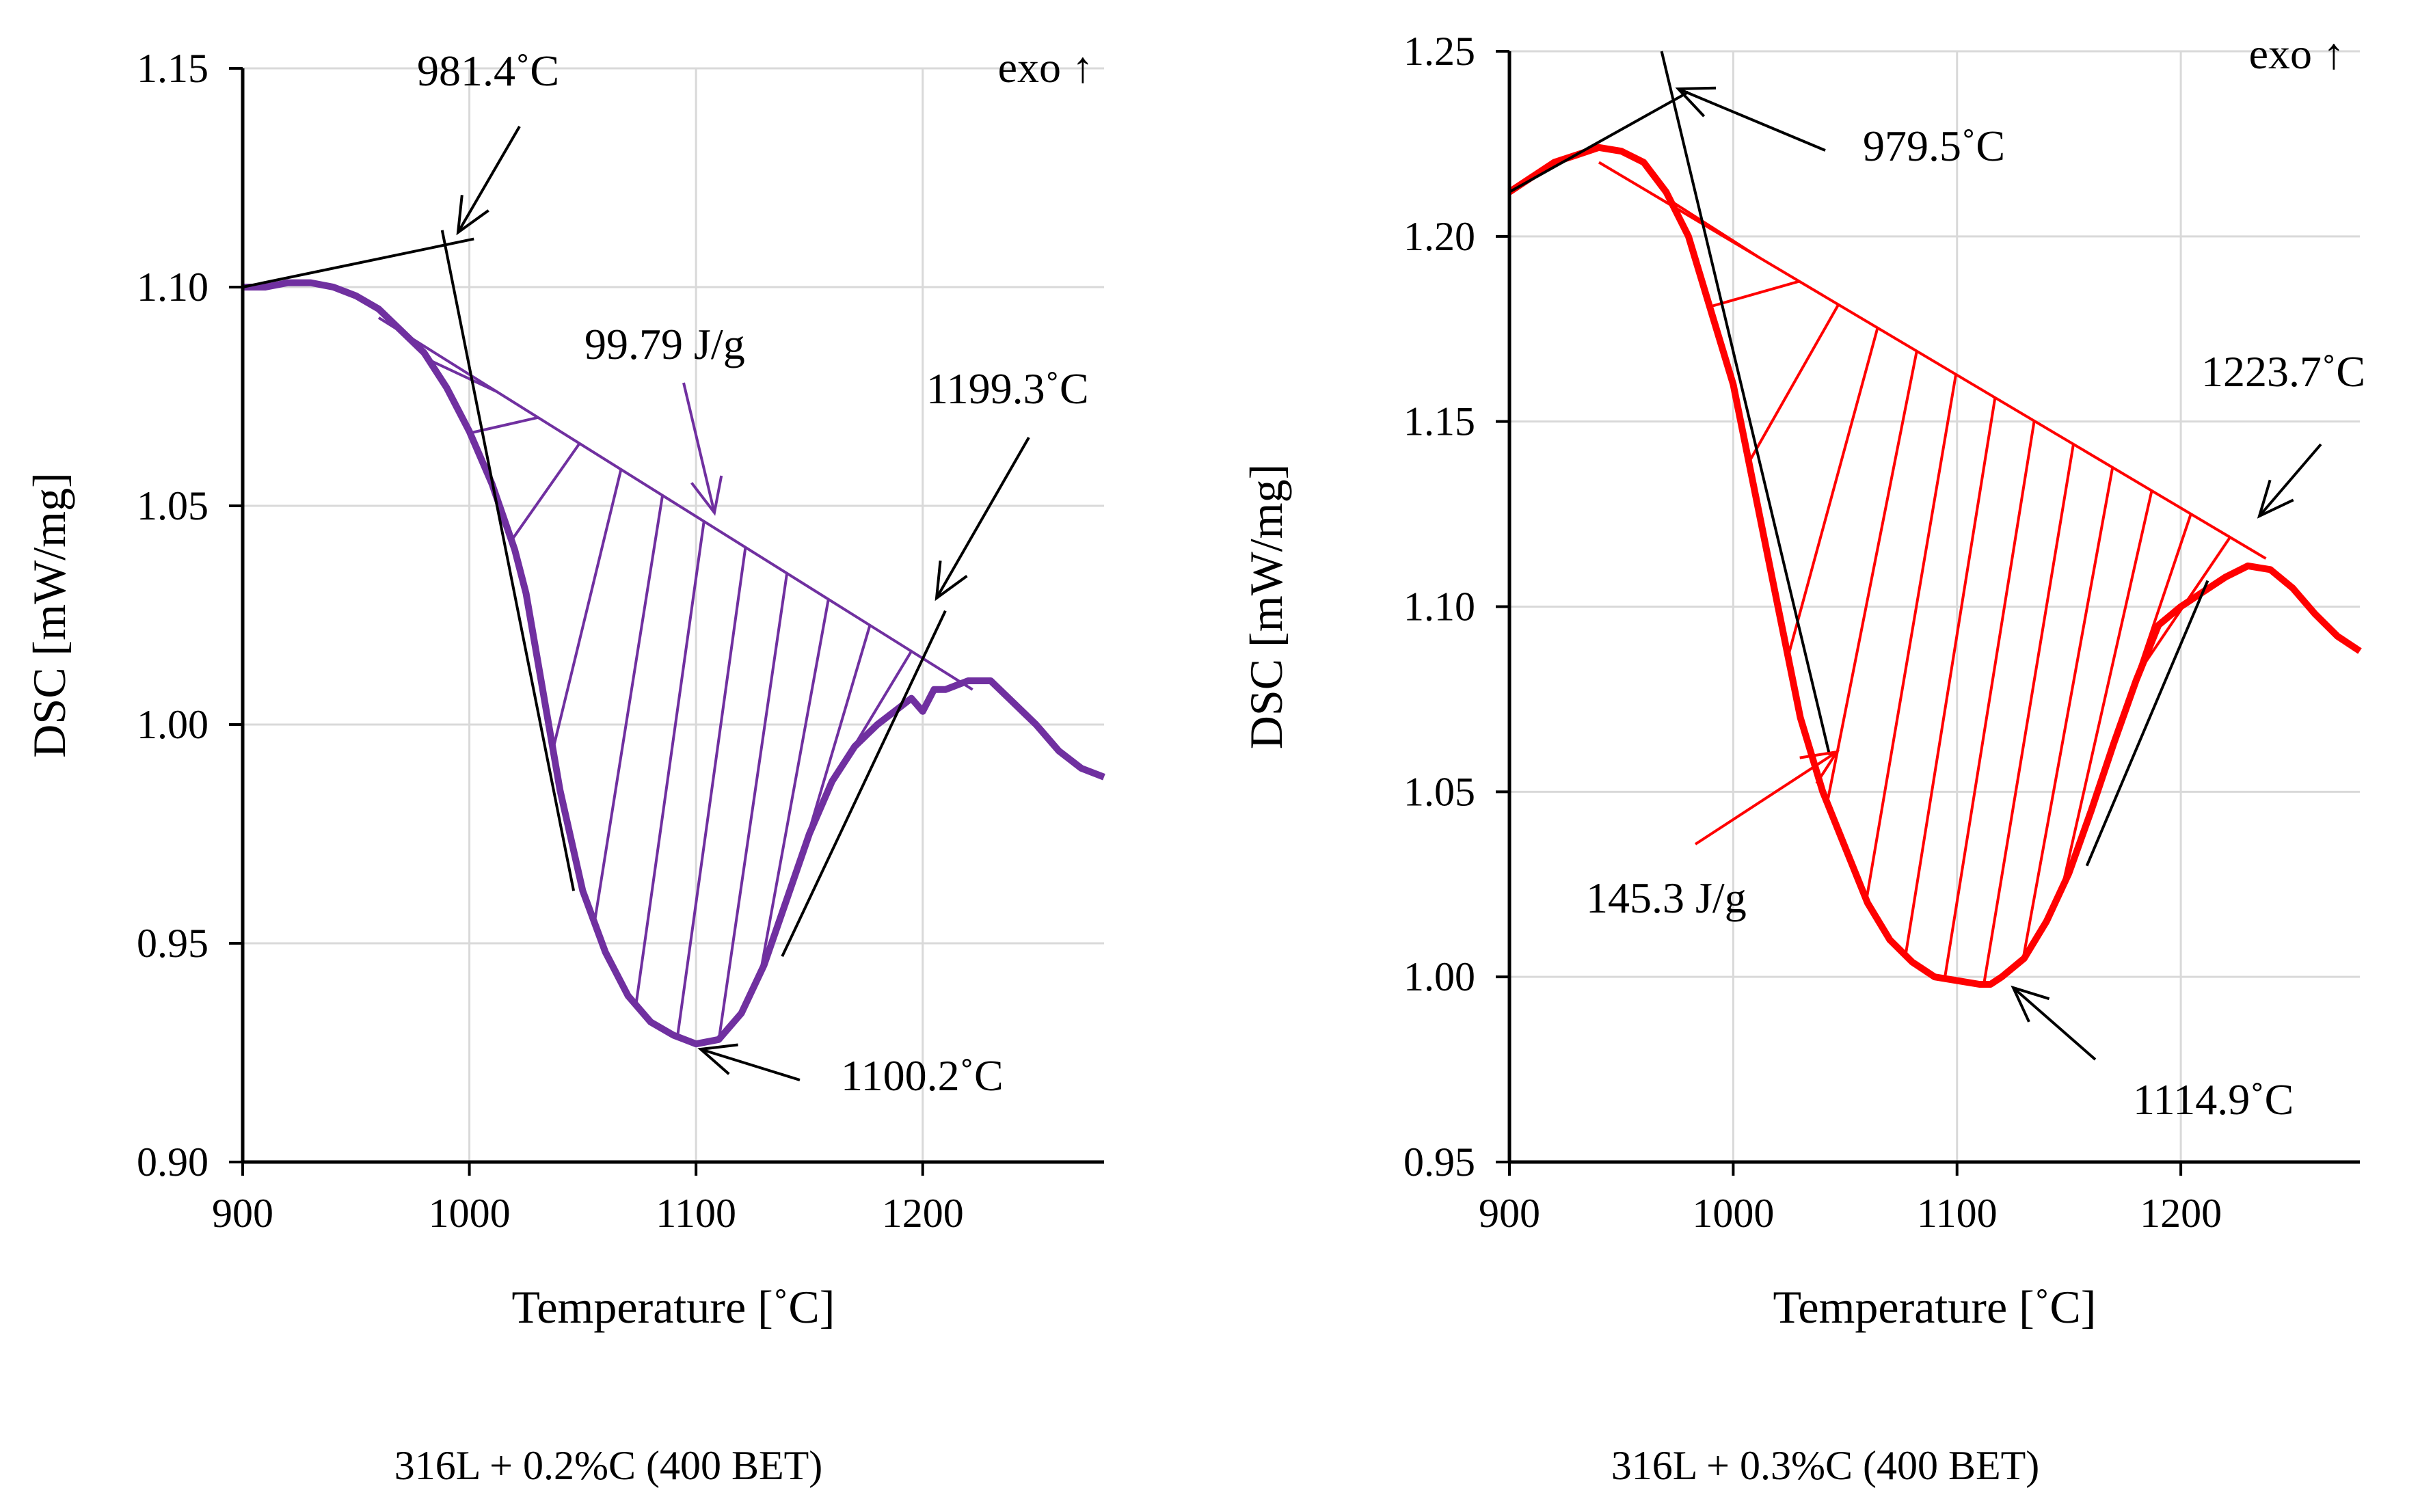  I want to click on offset-temperature-label: 1199.3˚C, so click(1007, 388).